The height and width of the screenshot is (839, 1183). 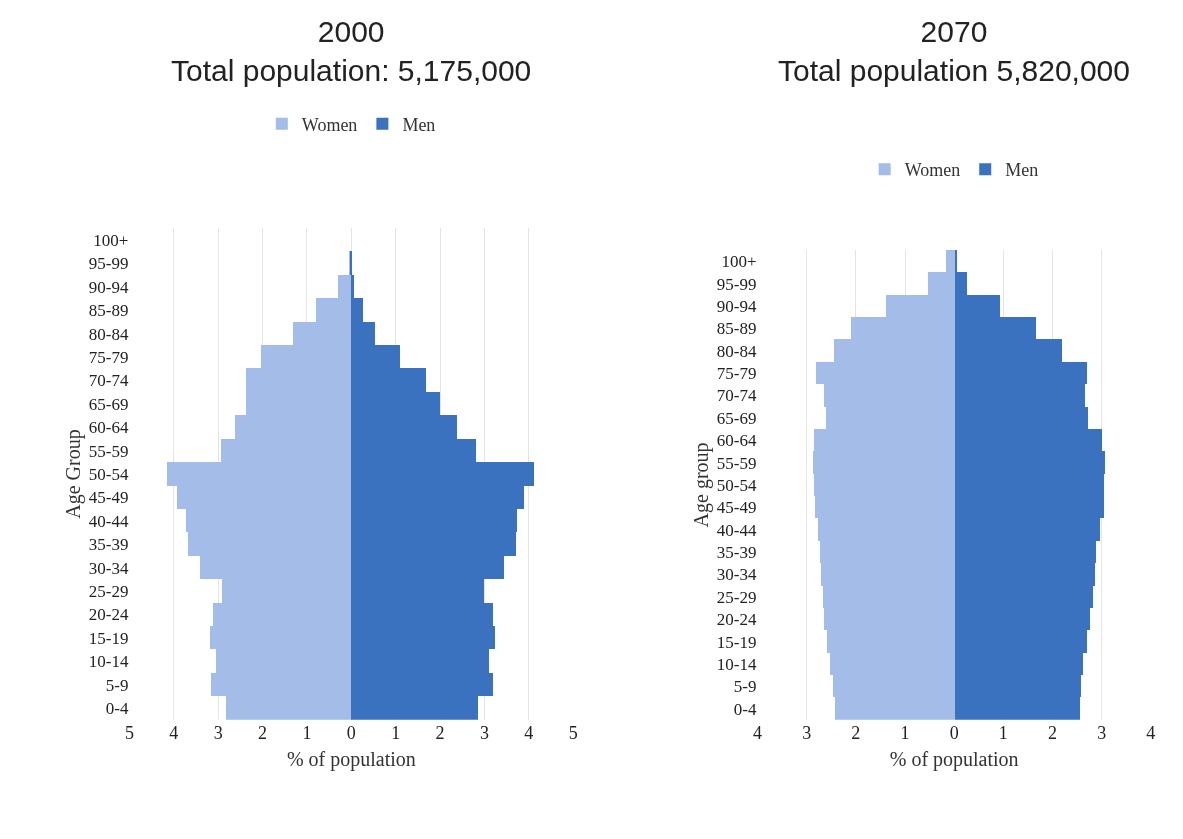 What do you see at coordinates (954, 51) in the screenshot?
I see `chart-title: 2070 Total population 5,820,000` at bounding box center [954, 51].